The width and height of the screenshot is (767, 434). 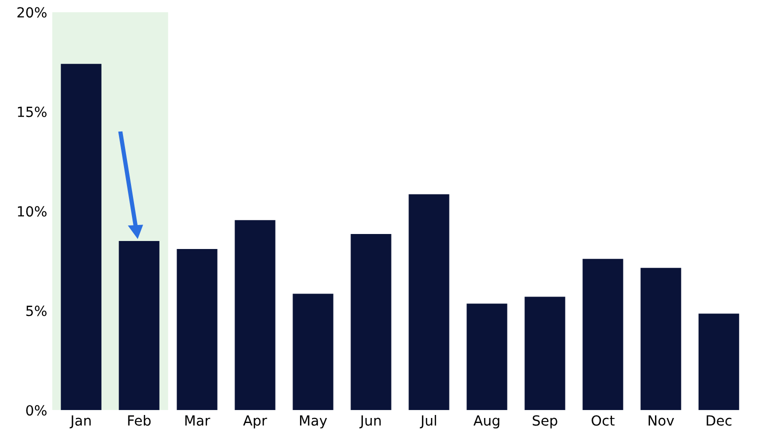 I want to click on y-tick-label: 5%, so click(x=36, y=311).